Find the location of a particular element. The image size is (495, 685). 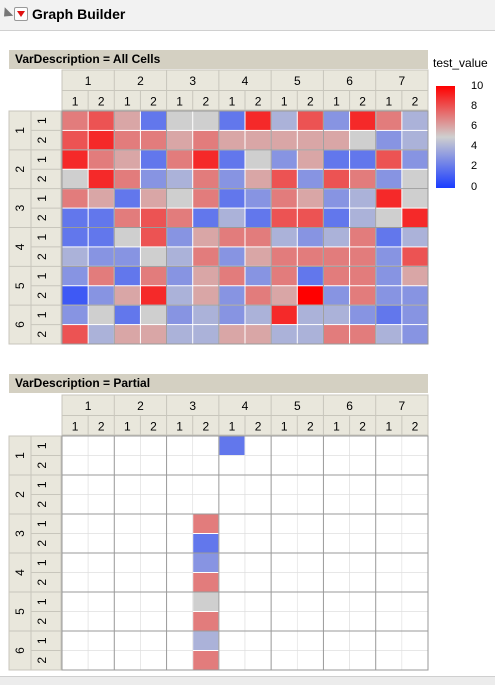

x-group-label: 6 is located at coordinates (349, 406).